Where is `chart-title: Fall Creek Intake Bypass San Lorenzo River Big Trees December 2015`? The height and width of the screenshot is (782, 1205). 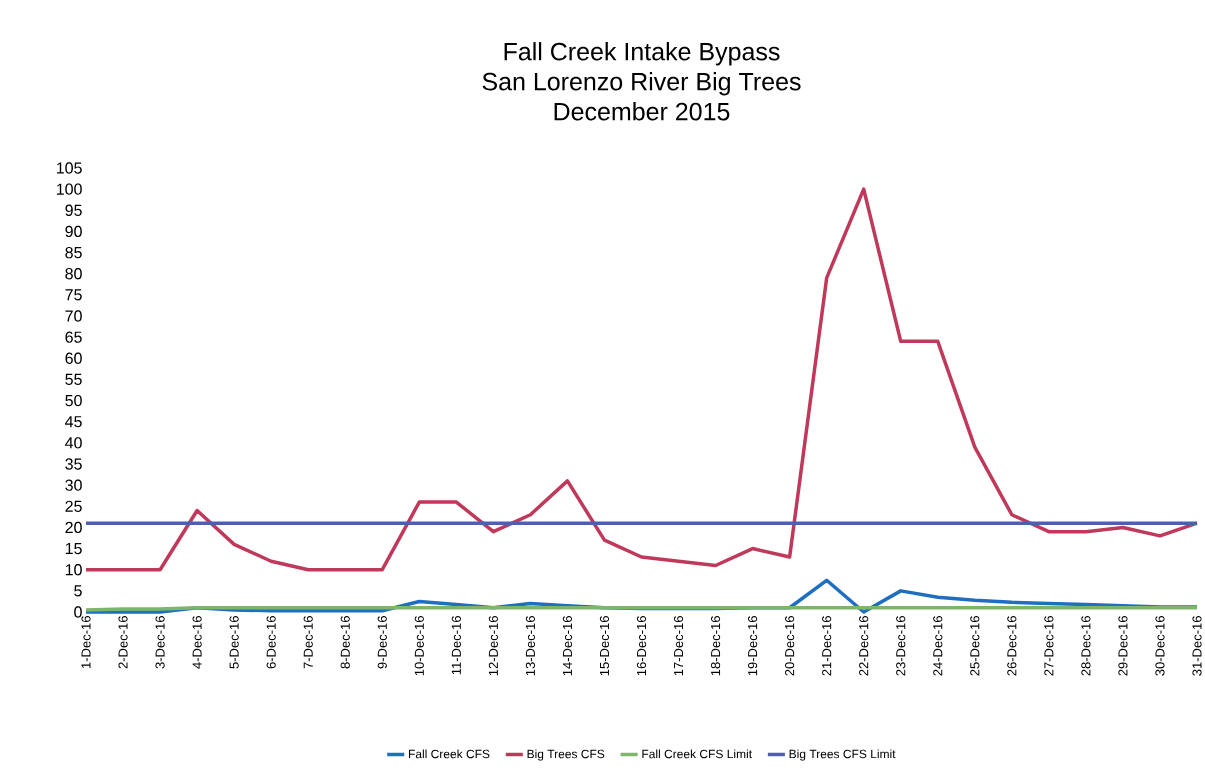 chart-title: Fall Creek Intake Bypass San Lorenzo River Big Trees December 2015 is located at coordinates (641, 81).